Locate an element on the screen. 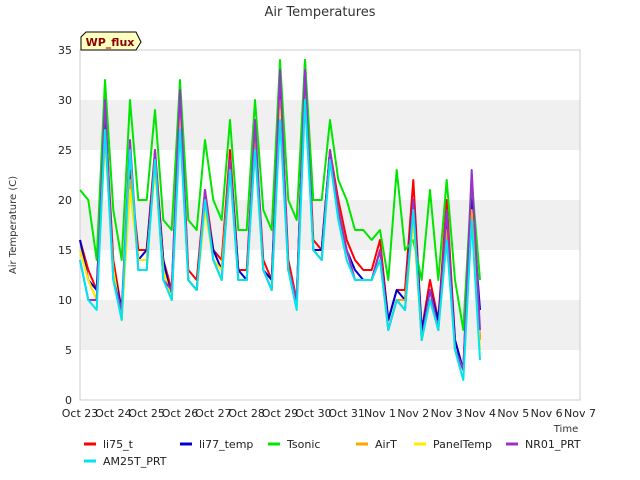 This screenshot has height=480, width=640. y-tick-label: 5 is located at coordinates (68, 350).